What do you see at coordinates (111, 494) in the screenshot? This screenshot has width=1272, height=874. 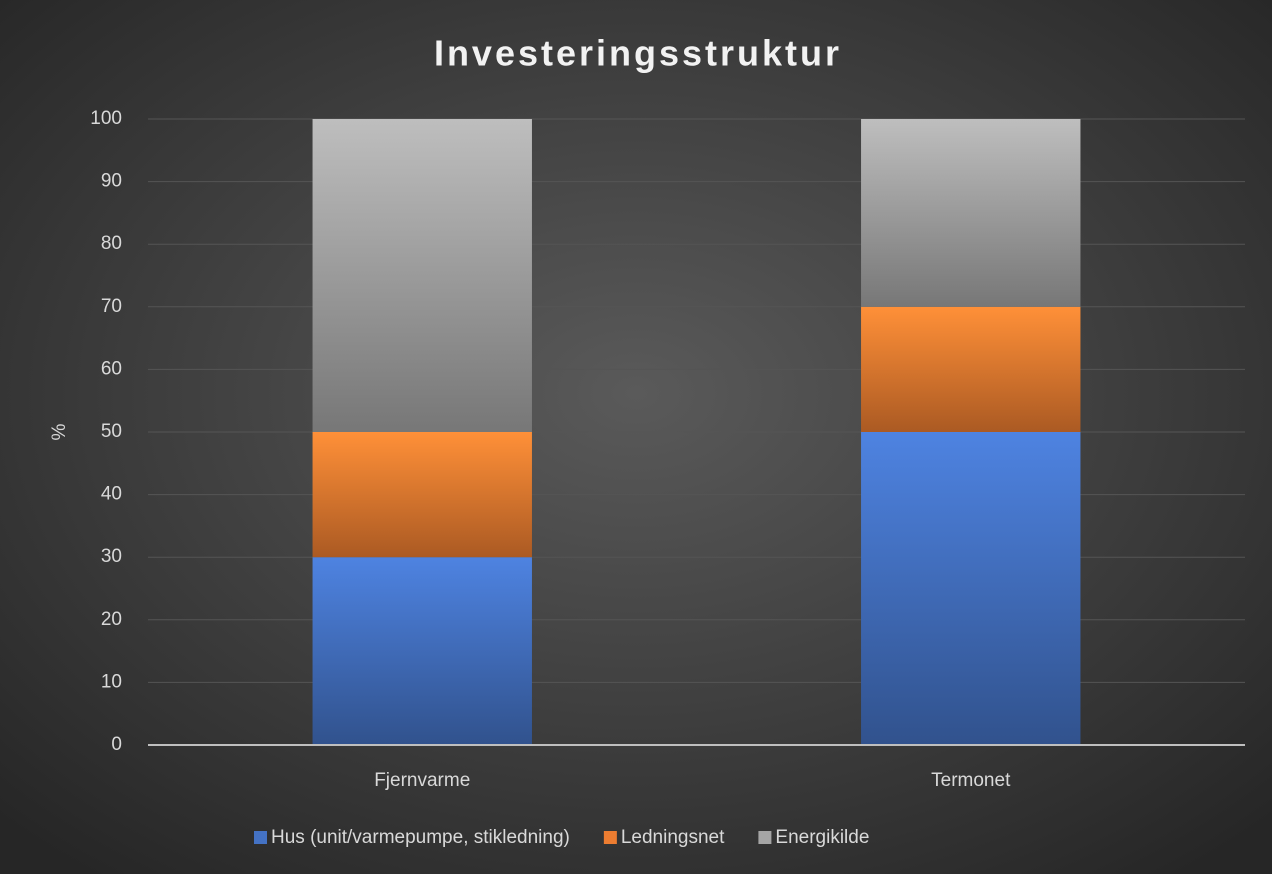 I see `y-tick-label: 40` at bounding box center [111, 494].